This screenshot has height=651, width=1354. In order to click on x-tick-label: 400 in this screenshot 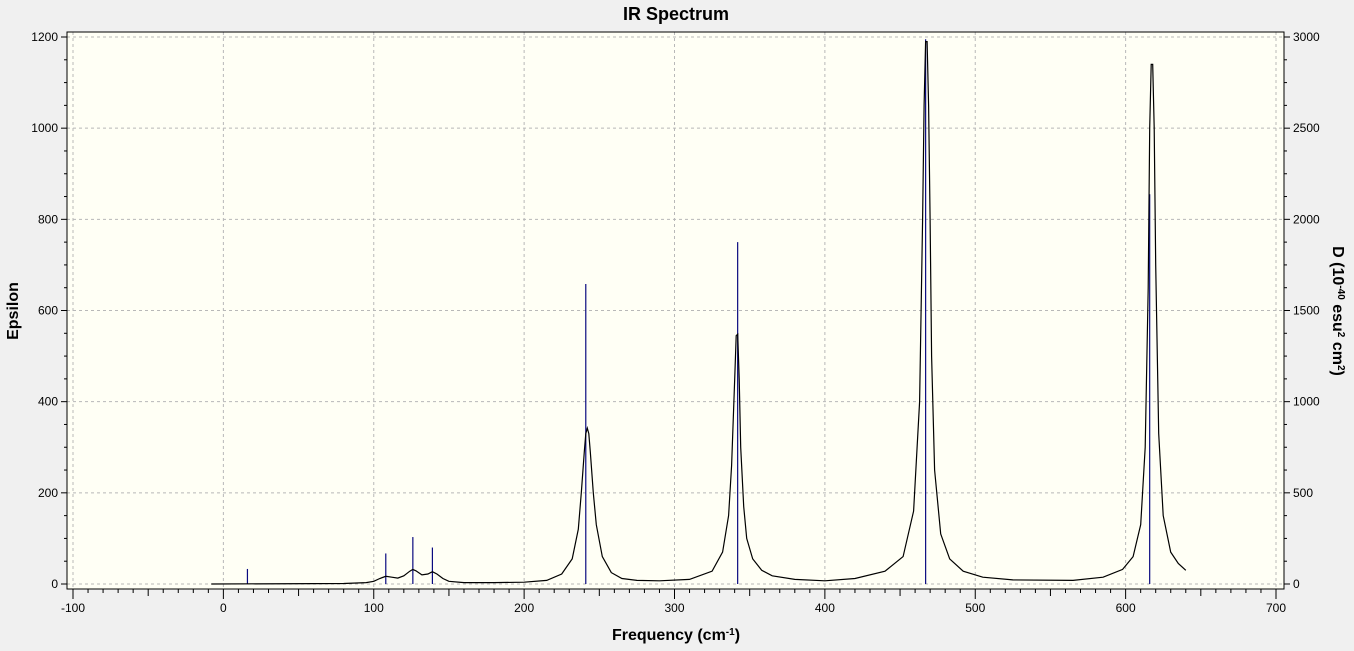, I will do `click(825, 608)`.